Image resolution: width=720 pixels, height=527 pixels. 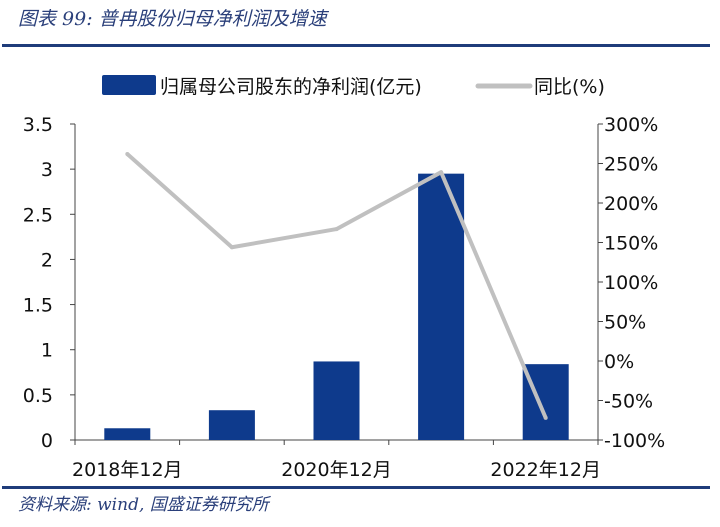 I want to click on left-tick-label: 0, so click(x=47, y=441).